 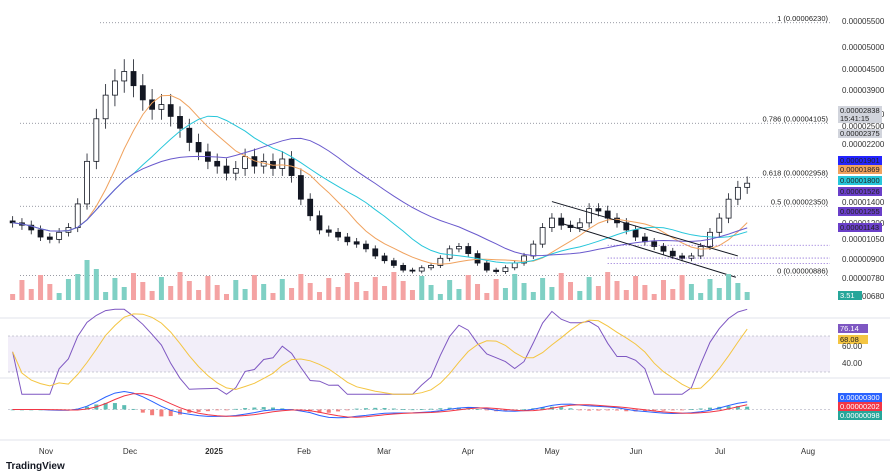 I want to click on price-axis-label: 0.00002500, so click(x=863, y=126).